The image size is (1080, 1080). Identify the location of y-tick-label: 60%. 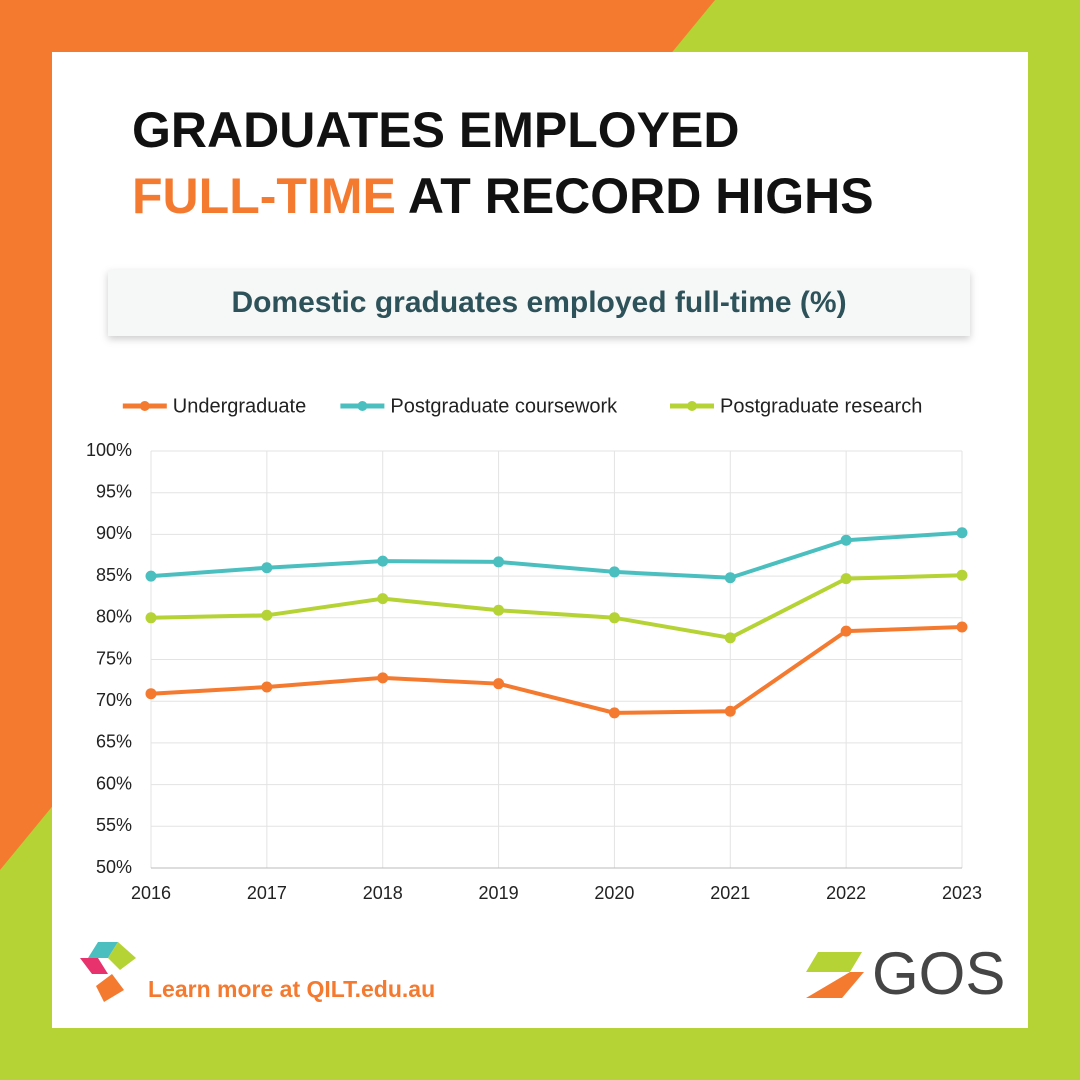
(114, 783).